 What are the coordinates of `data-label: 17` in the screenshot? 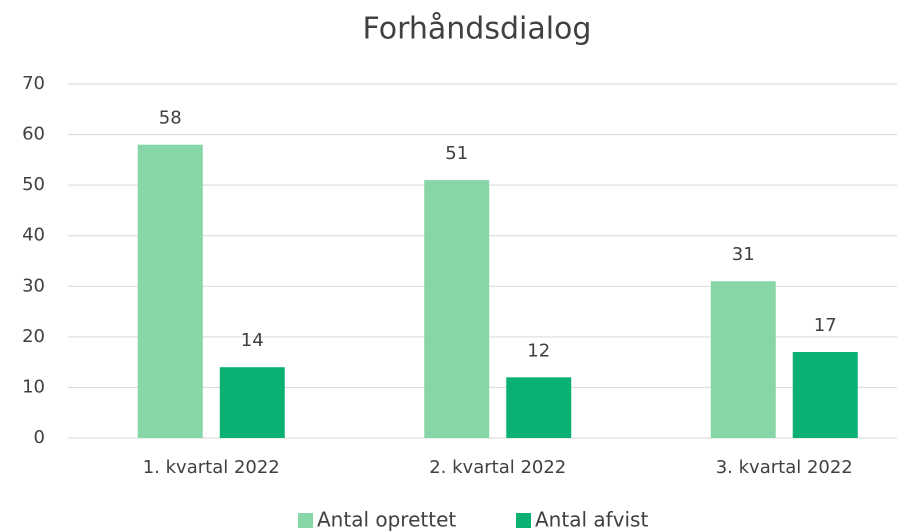 It's located at (825, 325).